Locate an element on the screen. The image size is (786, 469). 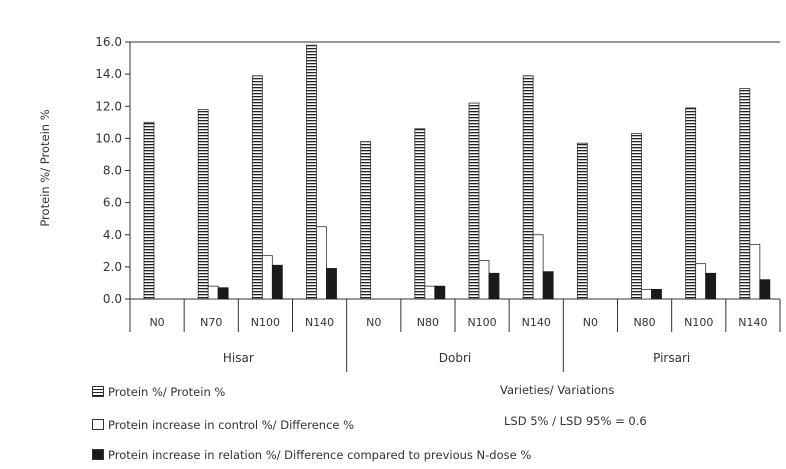
legend-swatch-diffprev is located at coordinates (98, 454).